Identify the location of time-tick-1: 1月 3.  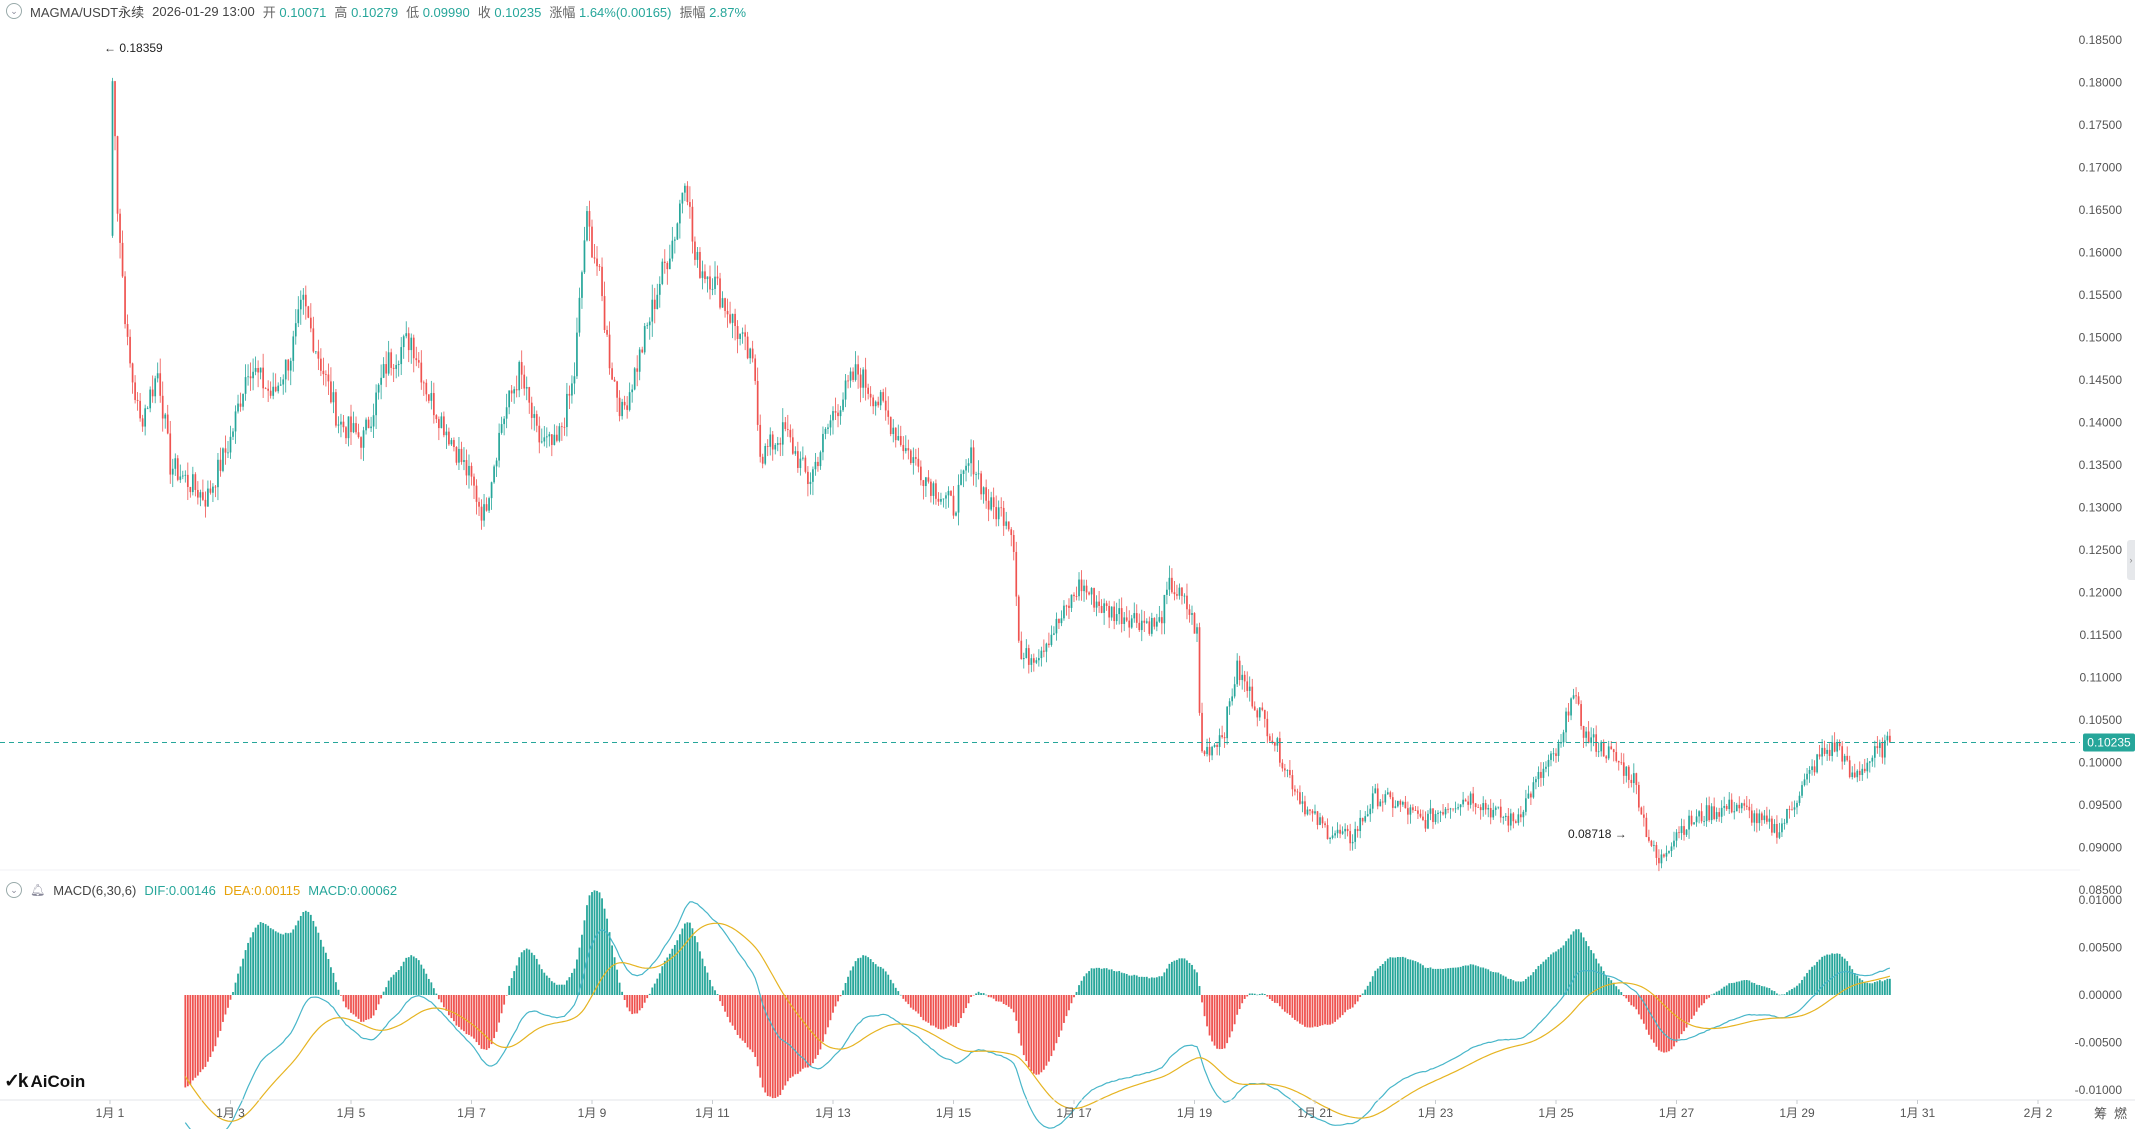
(230, 1113).